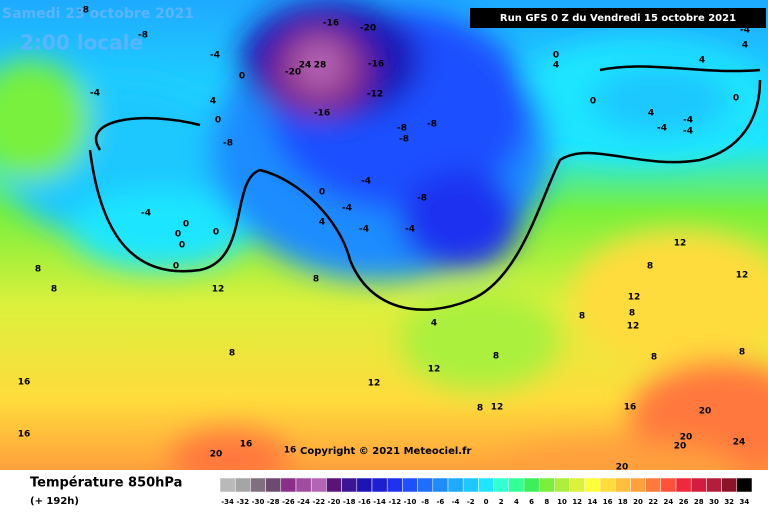 The width and height of the screenshot is (768, 516). I want to click on colorbar-tick-label: 6, so click(531, 502).